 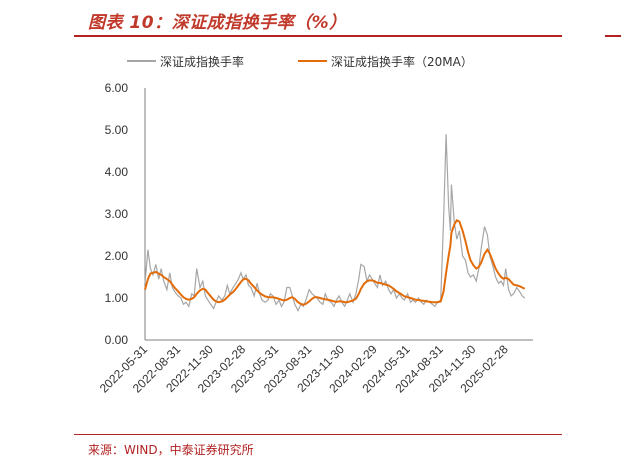 I want to click on legend-label-ma: 深证成指换手率（20MA）, so click(x=402, y=61).